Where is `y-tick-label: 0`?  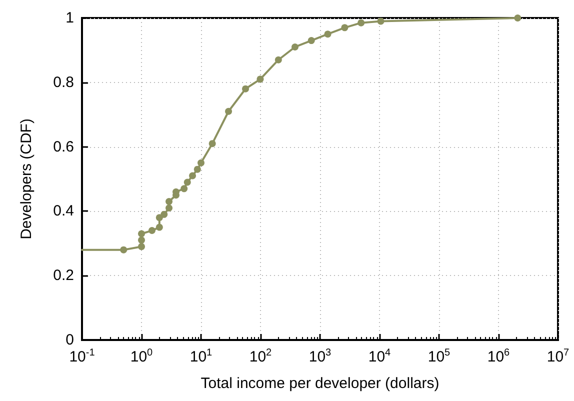 y-tick-label: 0 is located at coordinates (70, 340).